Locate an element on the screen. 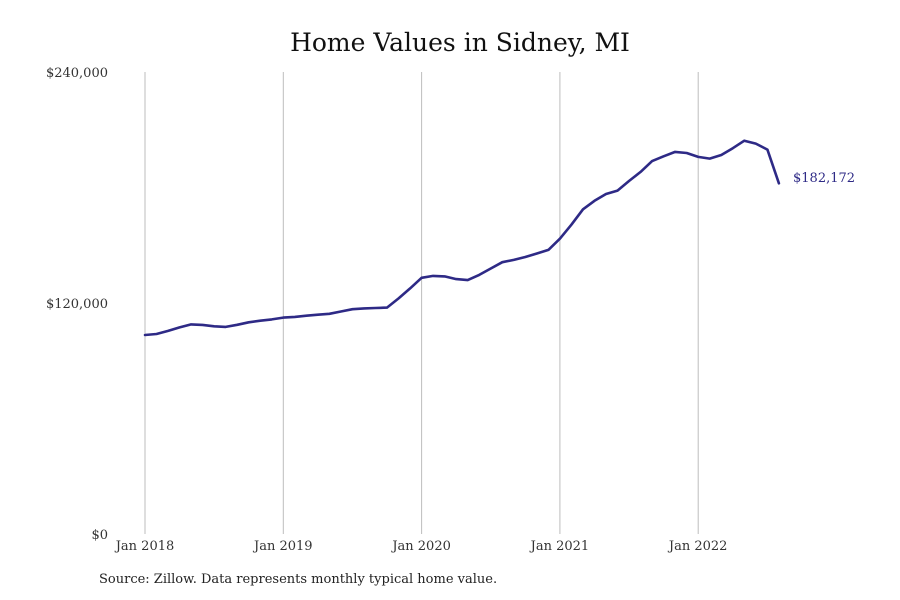 Image resolution: width=900 pixels, height=600 pixels. y-tick-label: $0 is located at coordinates (99, 535).